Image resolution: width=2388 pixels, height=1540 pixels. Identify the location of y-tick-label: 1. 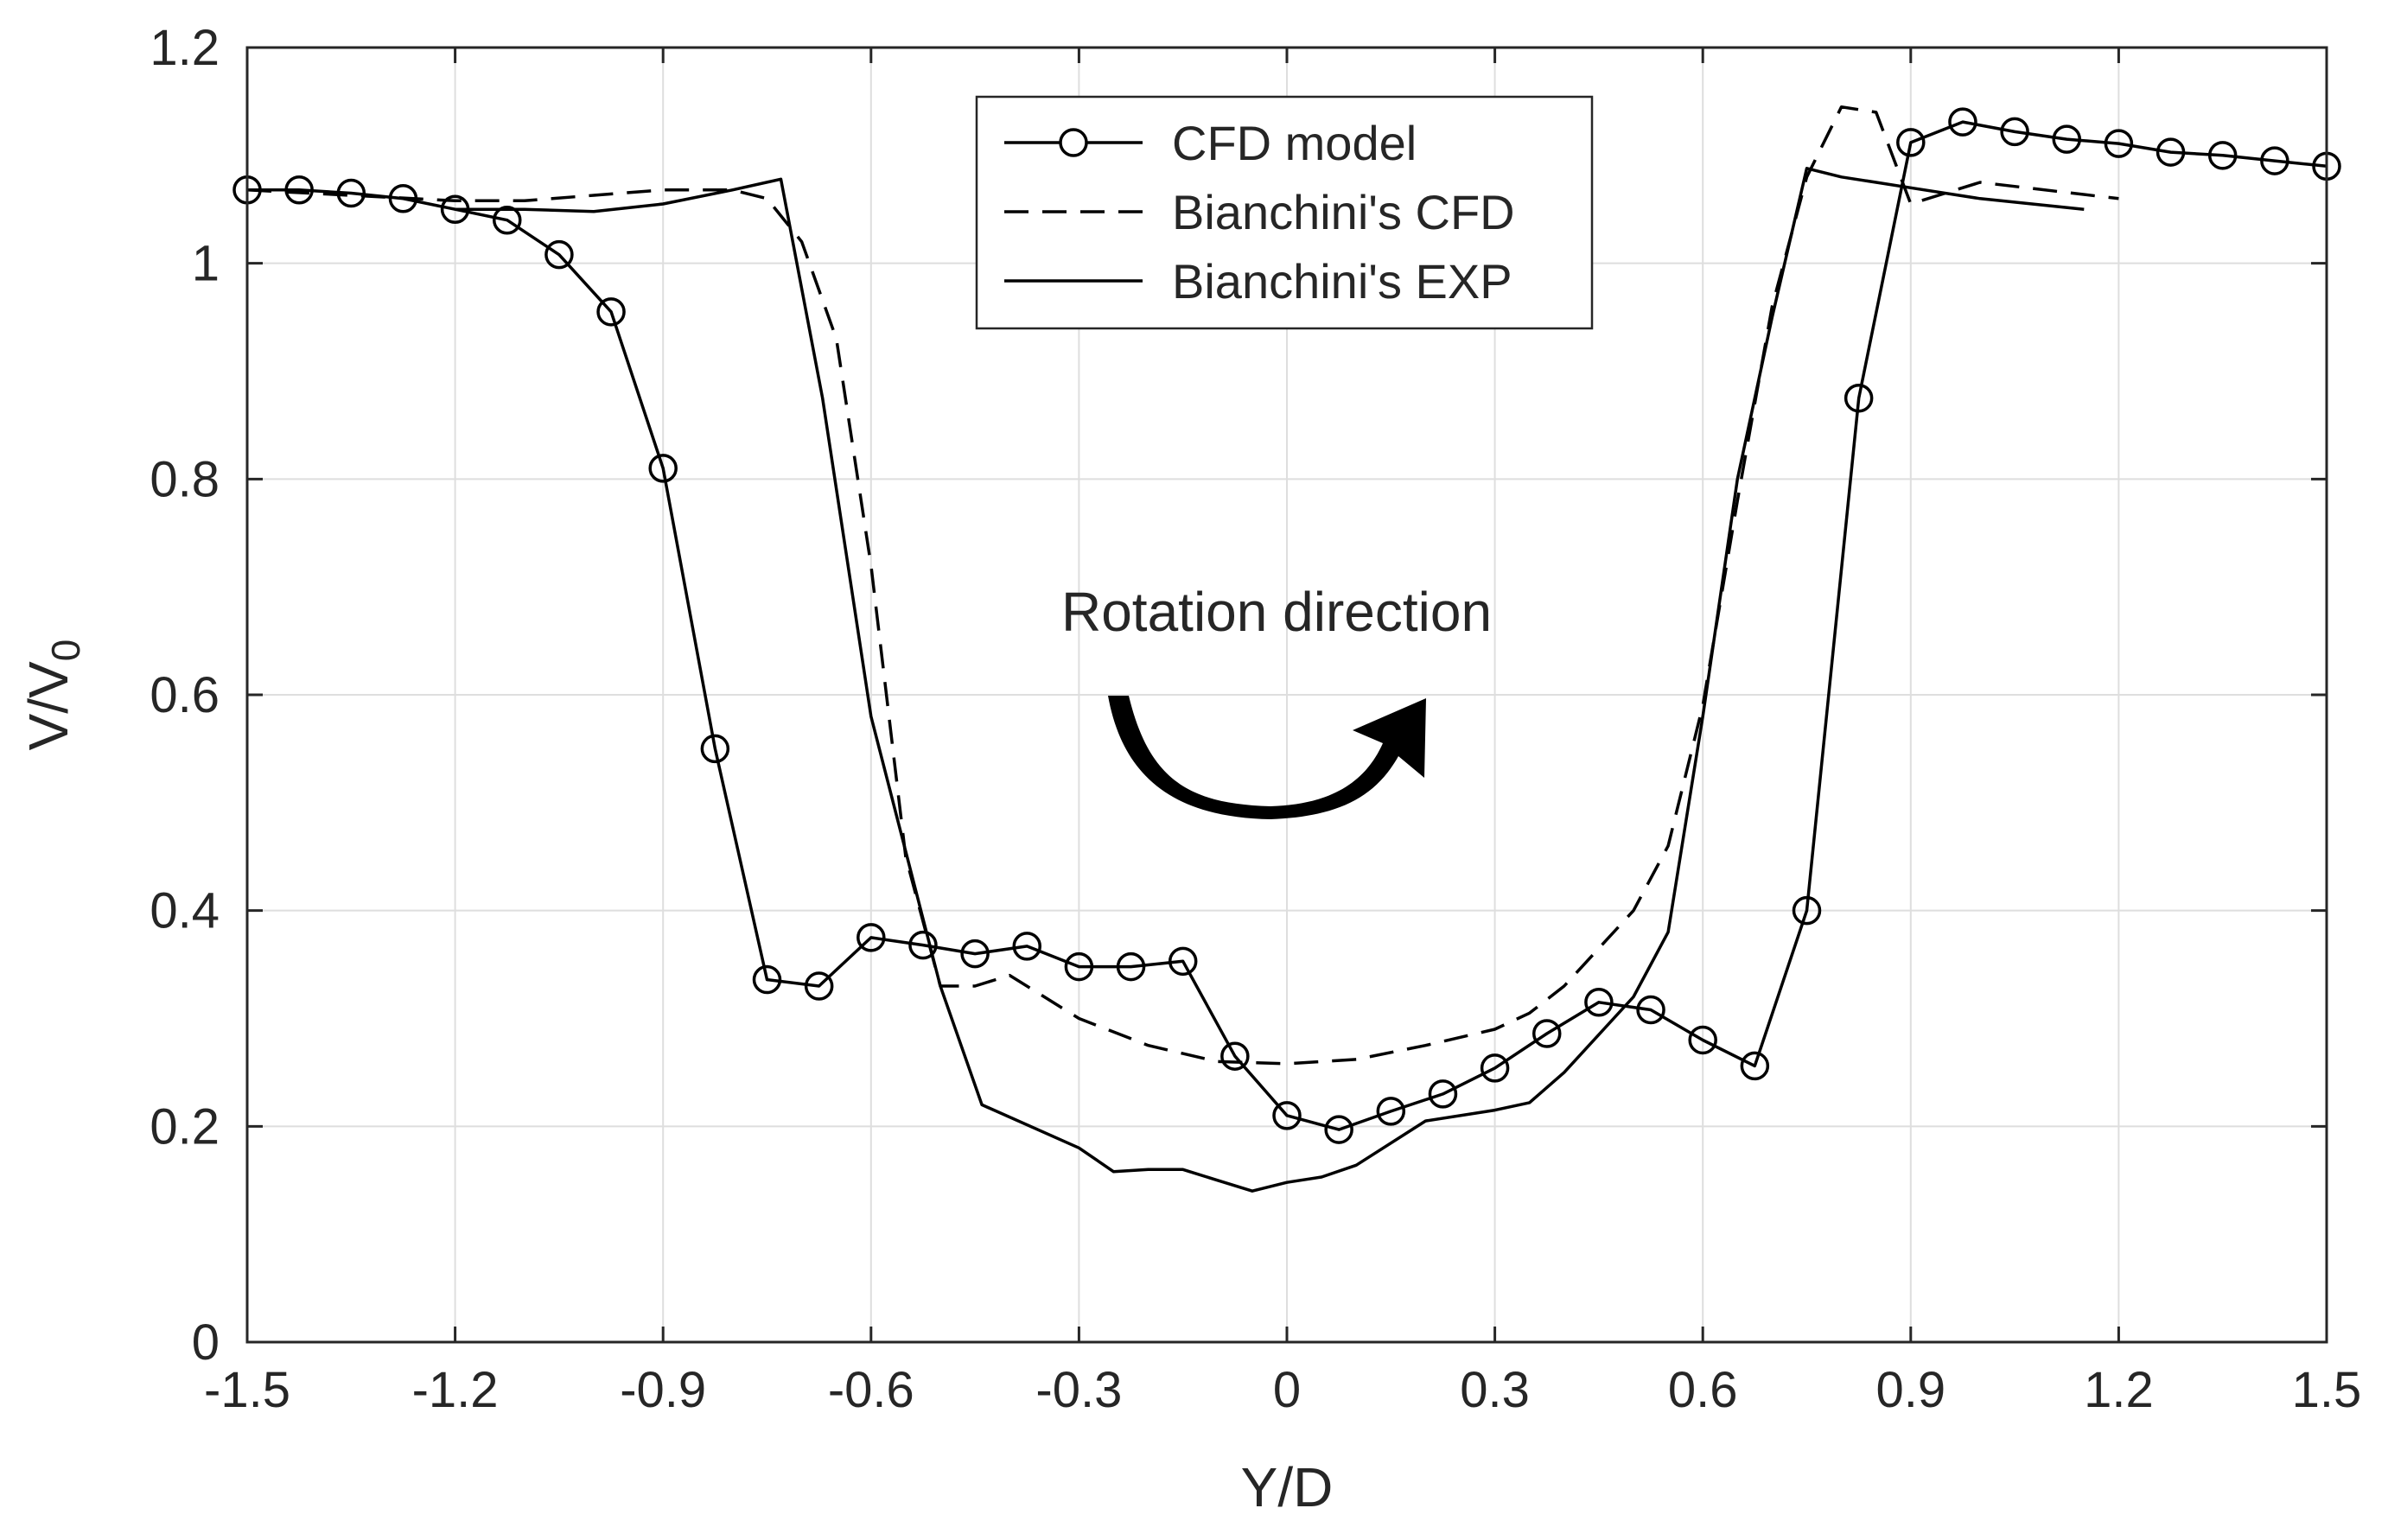
(206, 264).